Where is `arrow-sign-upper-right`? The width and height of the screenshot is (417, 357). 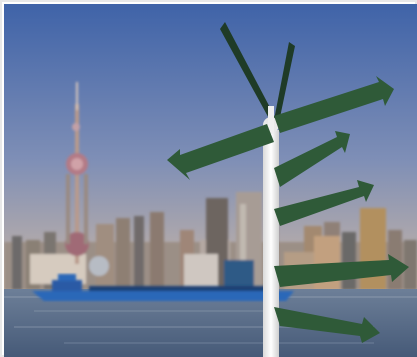
arrow-sign-upper-right is located at coordinates (334, 104).